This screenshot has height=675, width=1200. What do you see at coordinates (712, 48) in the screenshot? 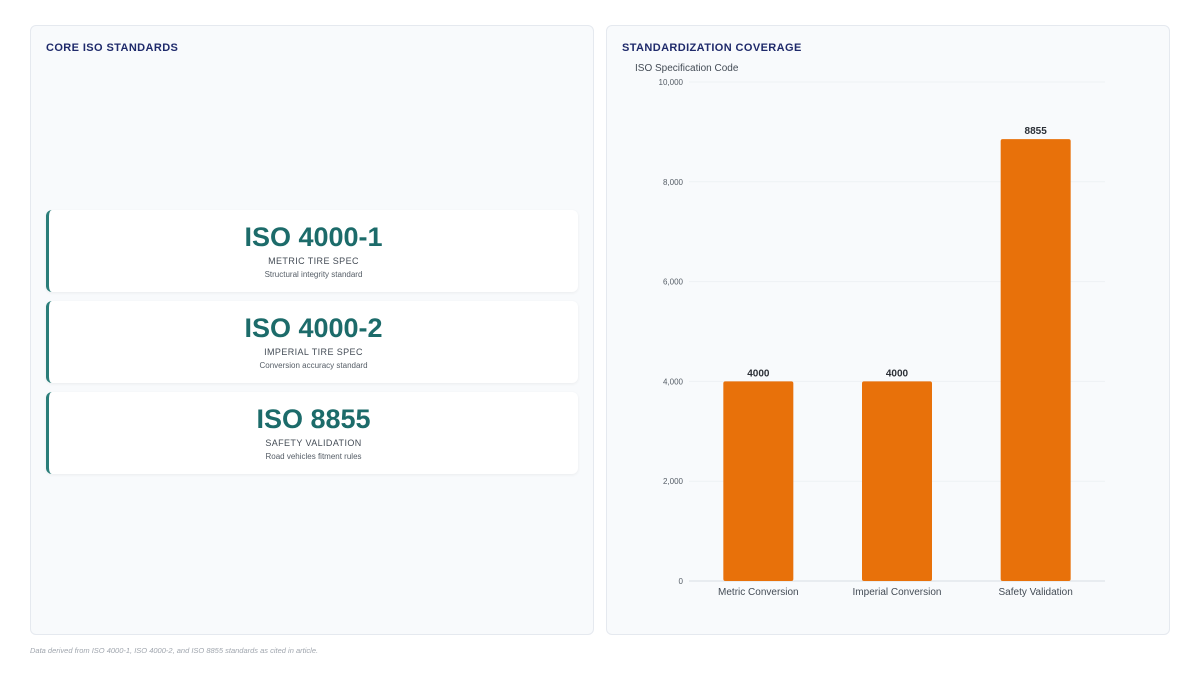
I see `chart-title: STANDARDIZATION COVERAGE` at bounding box center [712, 48].